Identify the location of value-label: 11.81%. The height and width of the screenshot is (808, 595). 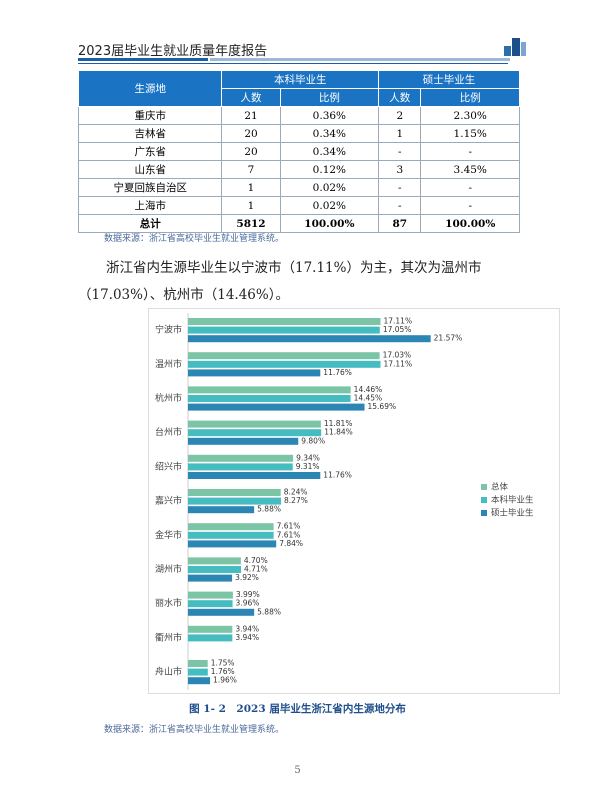
(338, 423).